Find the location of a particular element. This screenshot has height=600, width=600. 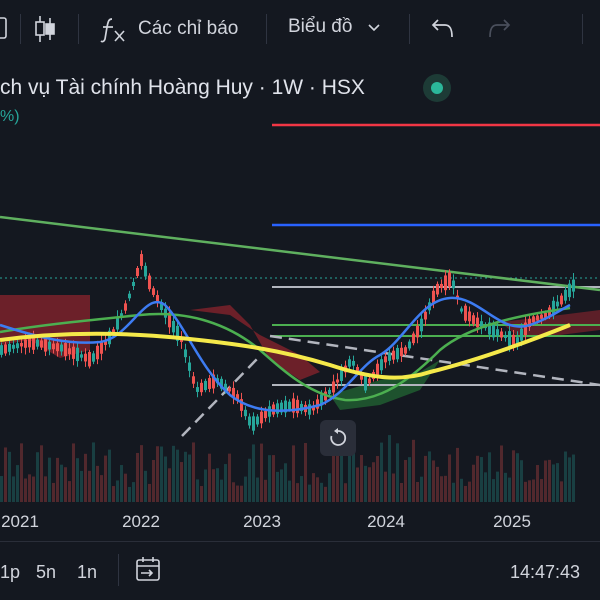

goto-date-button is located at coordinates (149, 572).